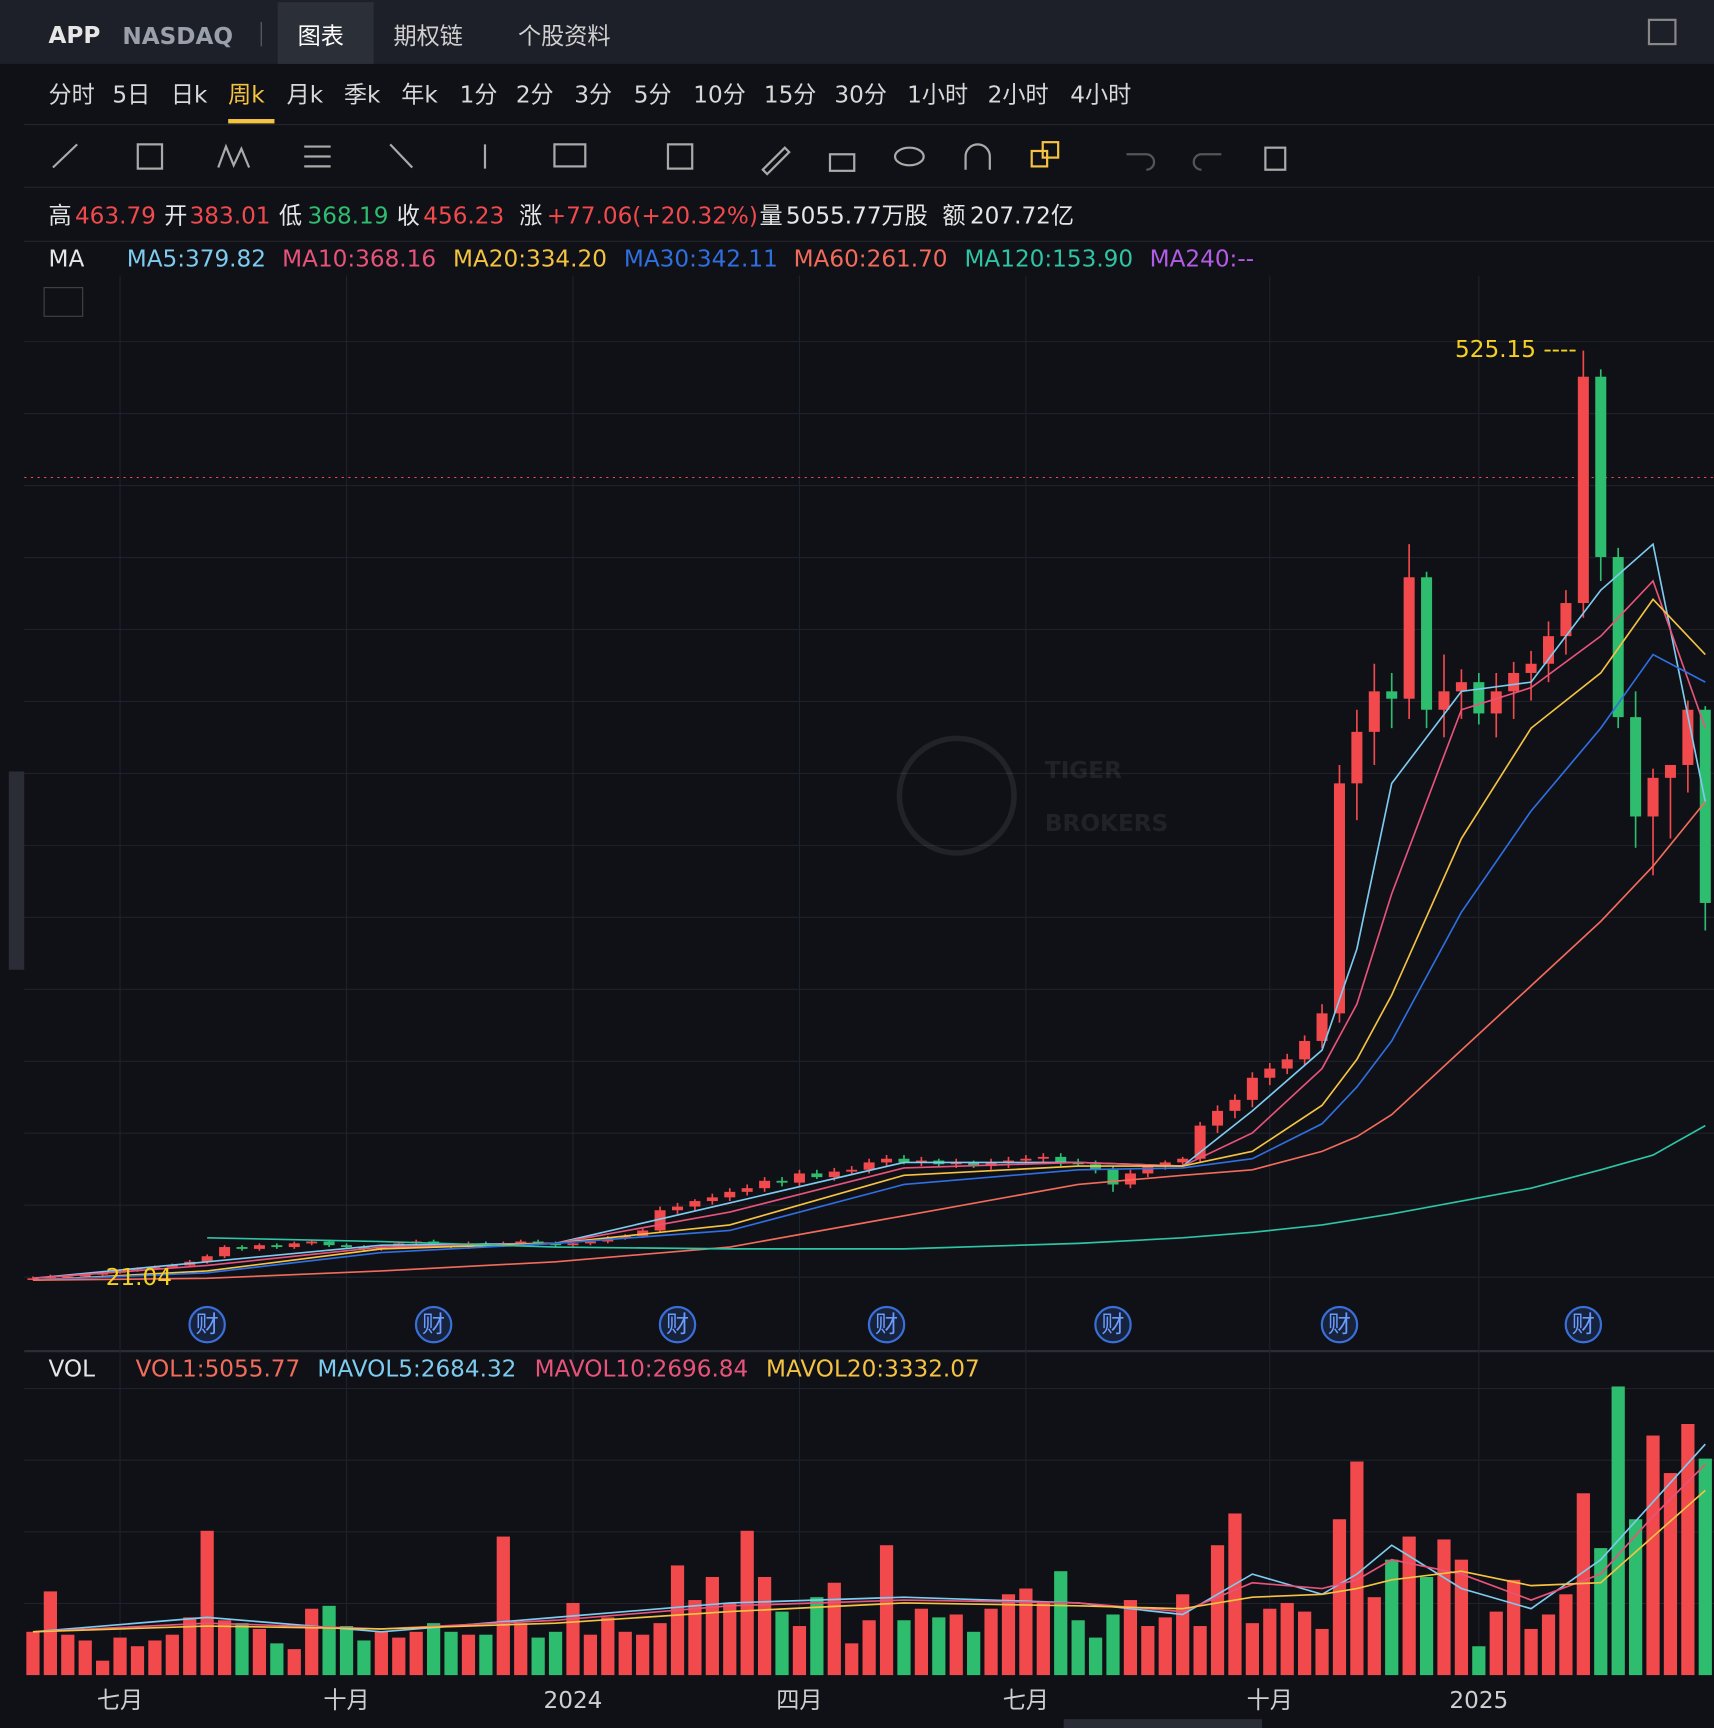  Describe the element at coordinates (63, 302) in the screenshot. I see `collapse-button` at that location.